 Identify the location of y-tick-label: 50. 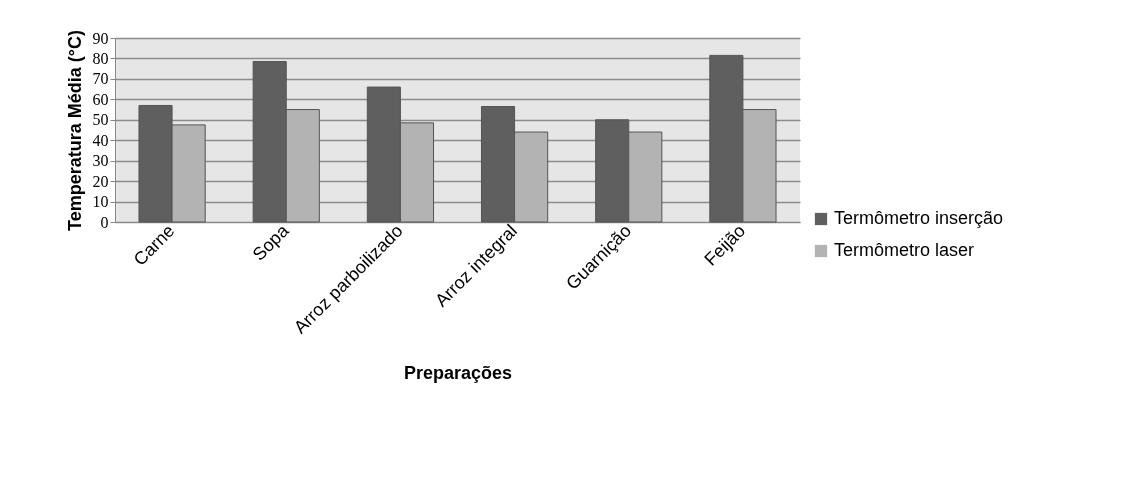
(100, 120).